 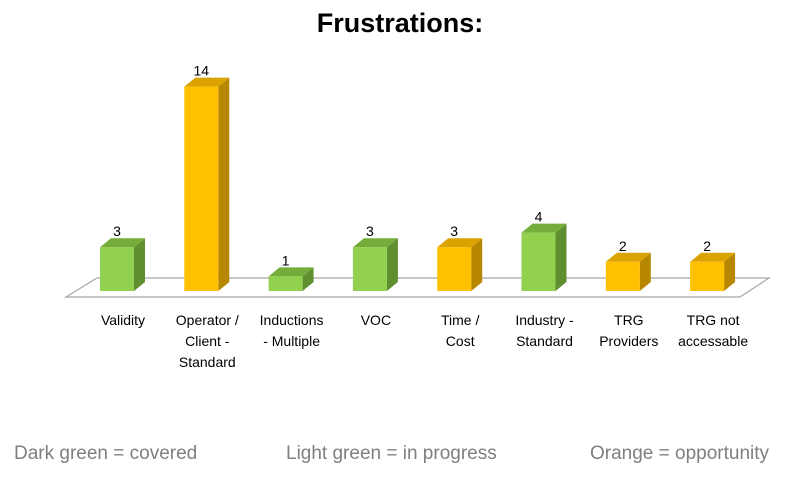 I want to click on category-label: Inductions - Multiple, so click(x=292, y=330).